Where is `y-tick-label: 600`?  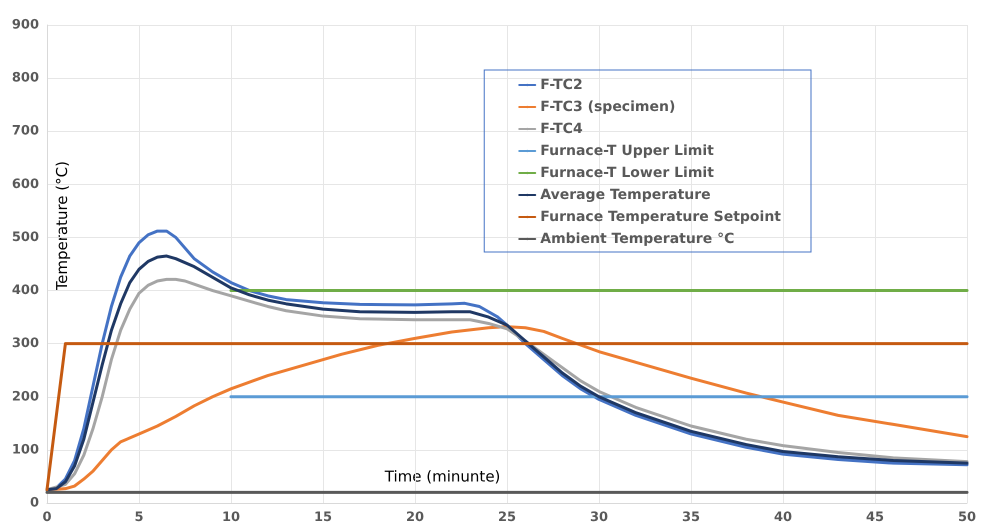
y-tick-label: 600 is located at coordinates (25, 184).